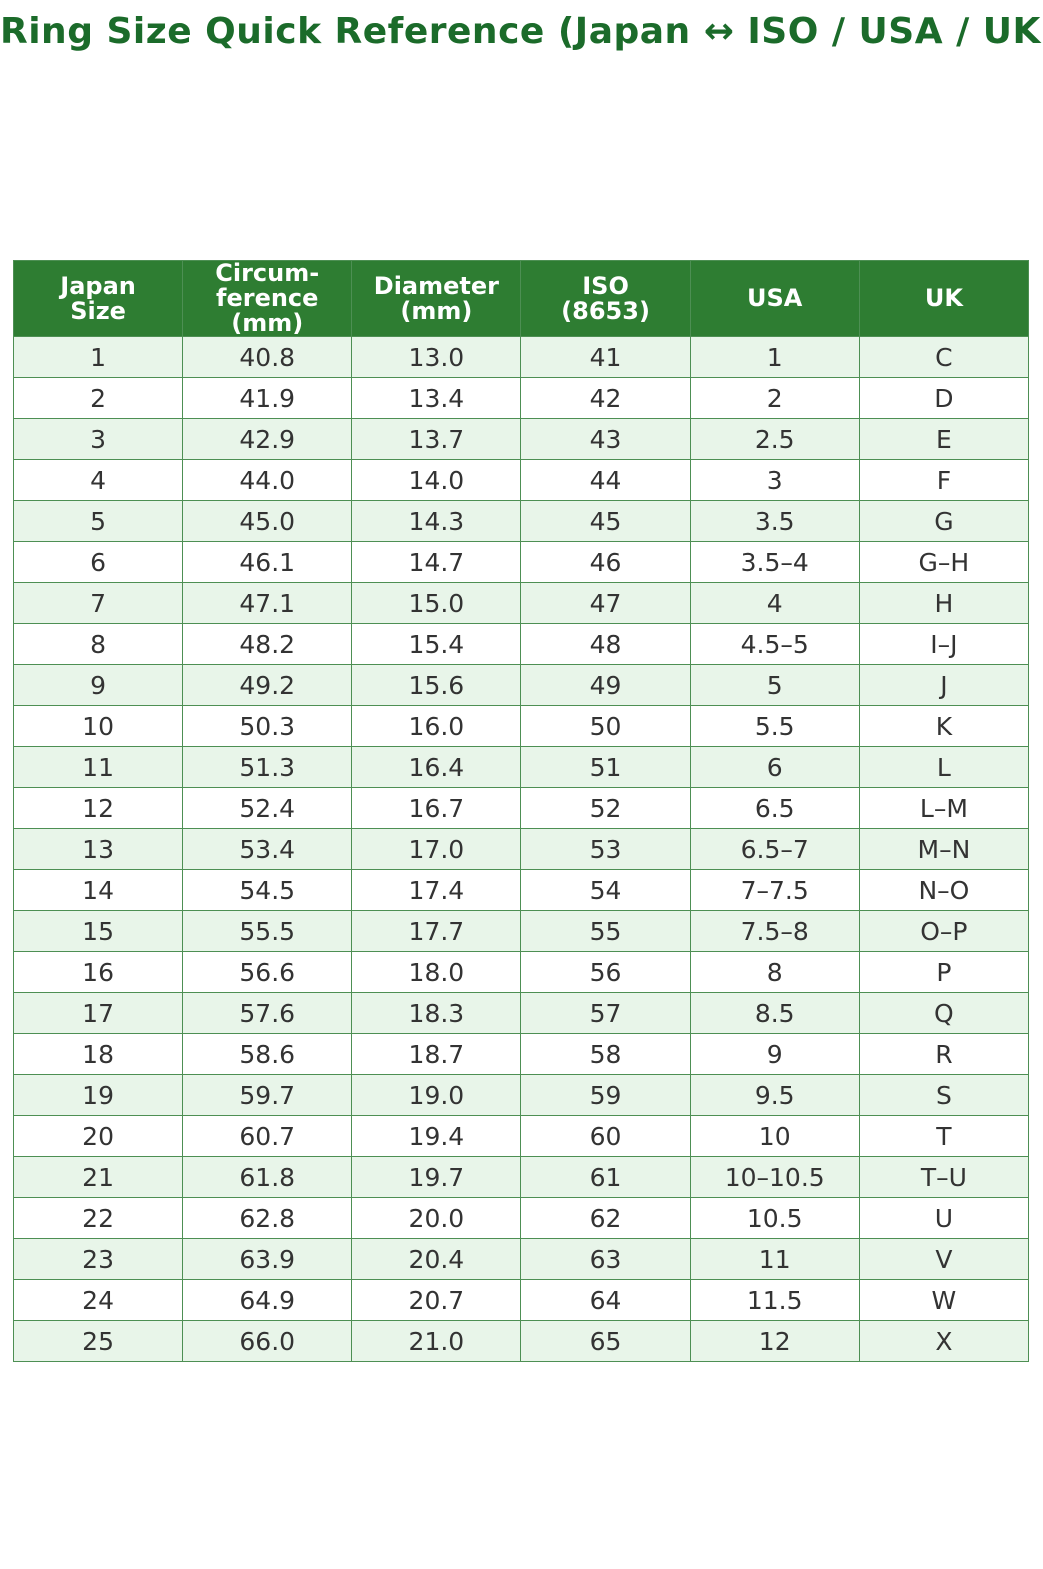 This screenshot has width=1043, height=1569. What do you see at coordinates (98, 1259) in the screenshot?
I see `table-cell: 23` at bounding box center [98, 1259].